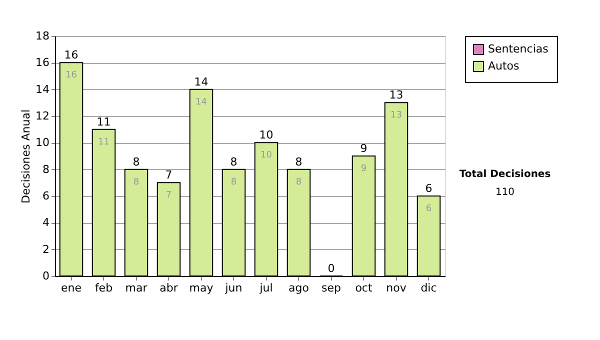  Describe the element at coordinates (46, 276) in the screenshot. I see `y-tick-label: 0` at that location.